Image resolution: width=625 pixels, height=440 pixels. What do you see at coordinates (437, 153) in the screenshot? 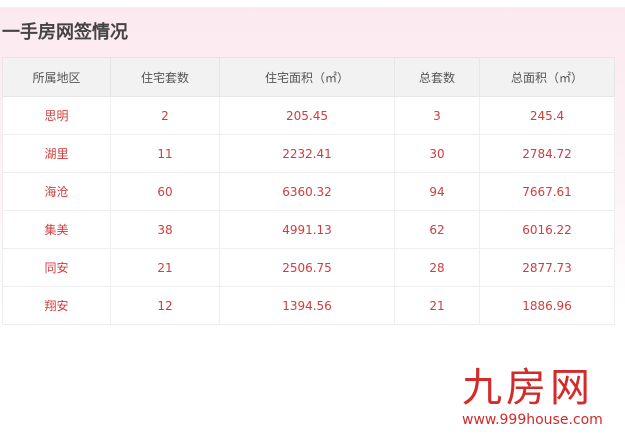
I see `table-cell: 30` at bounding box center [437, 153].